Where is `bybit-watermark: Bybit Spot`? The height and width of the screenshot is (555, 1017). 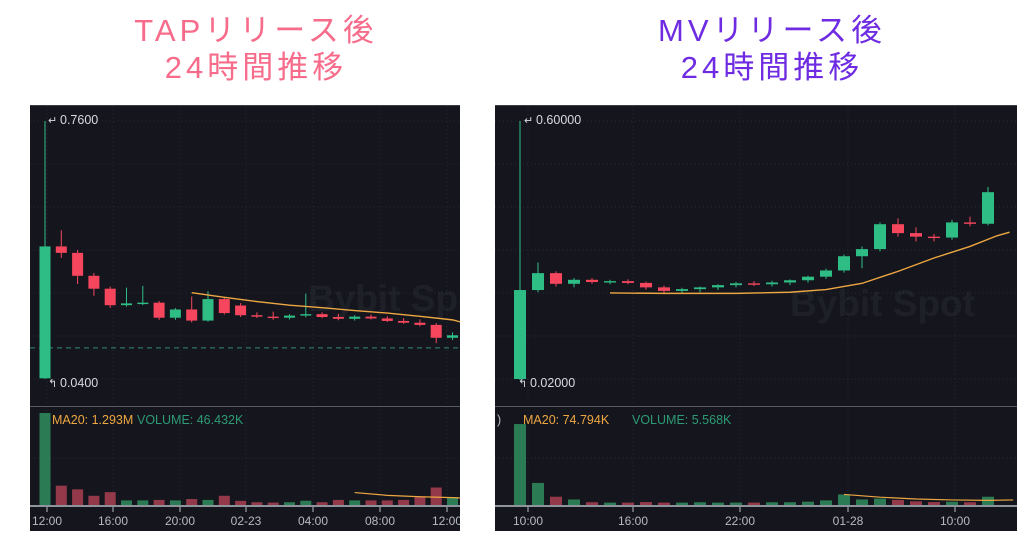
bybit-watermark: Bybit Spot is located at coordinates (882, 303).